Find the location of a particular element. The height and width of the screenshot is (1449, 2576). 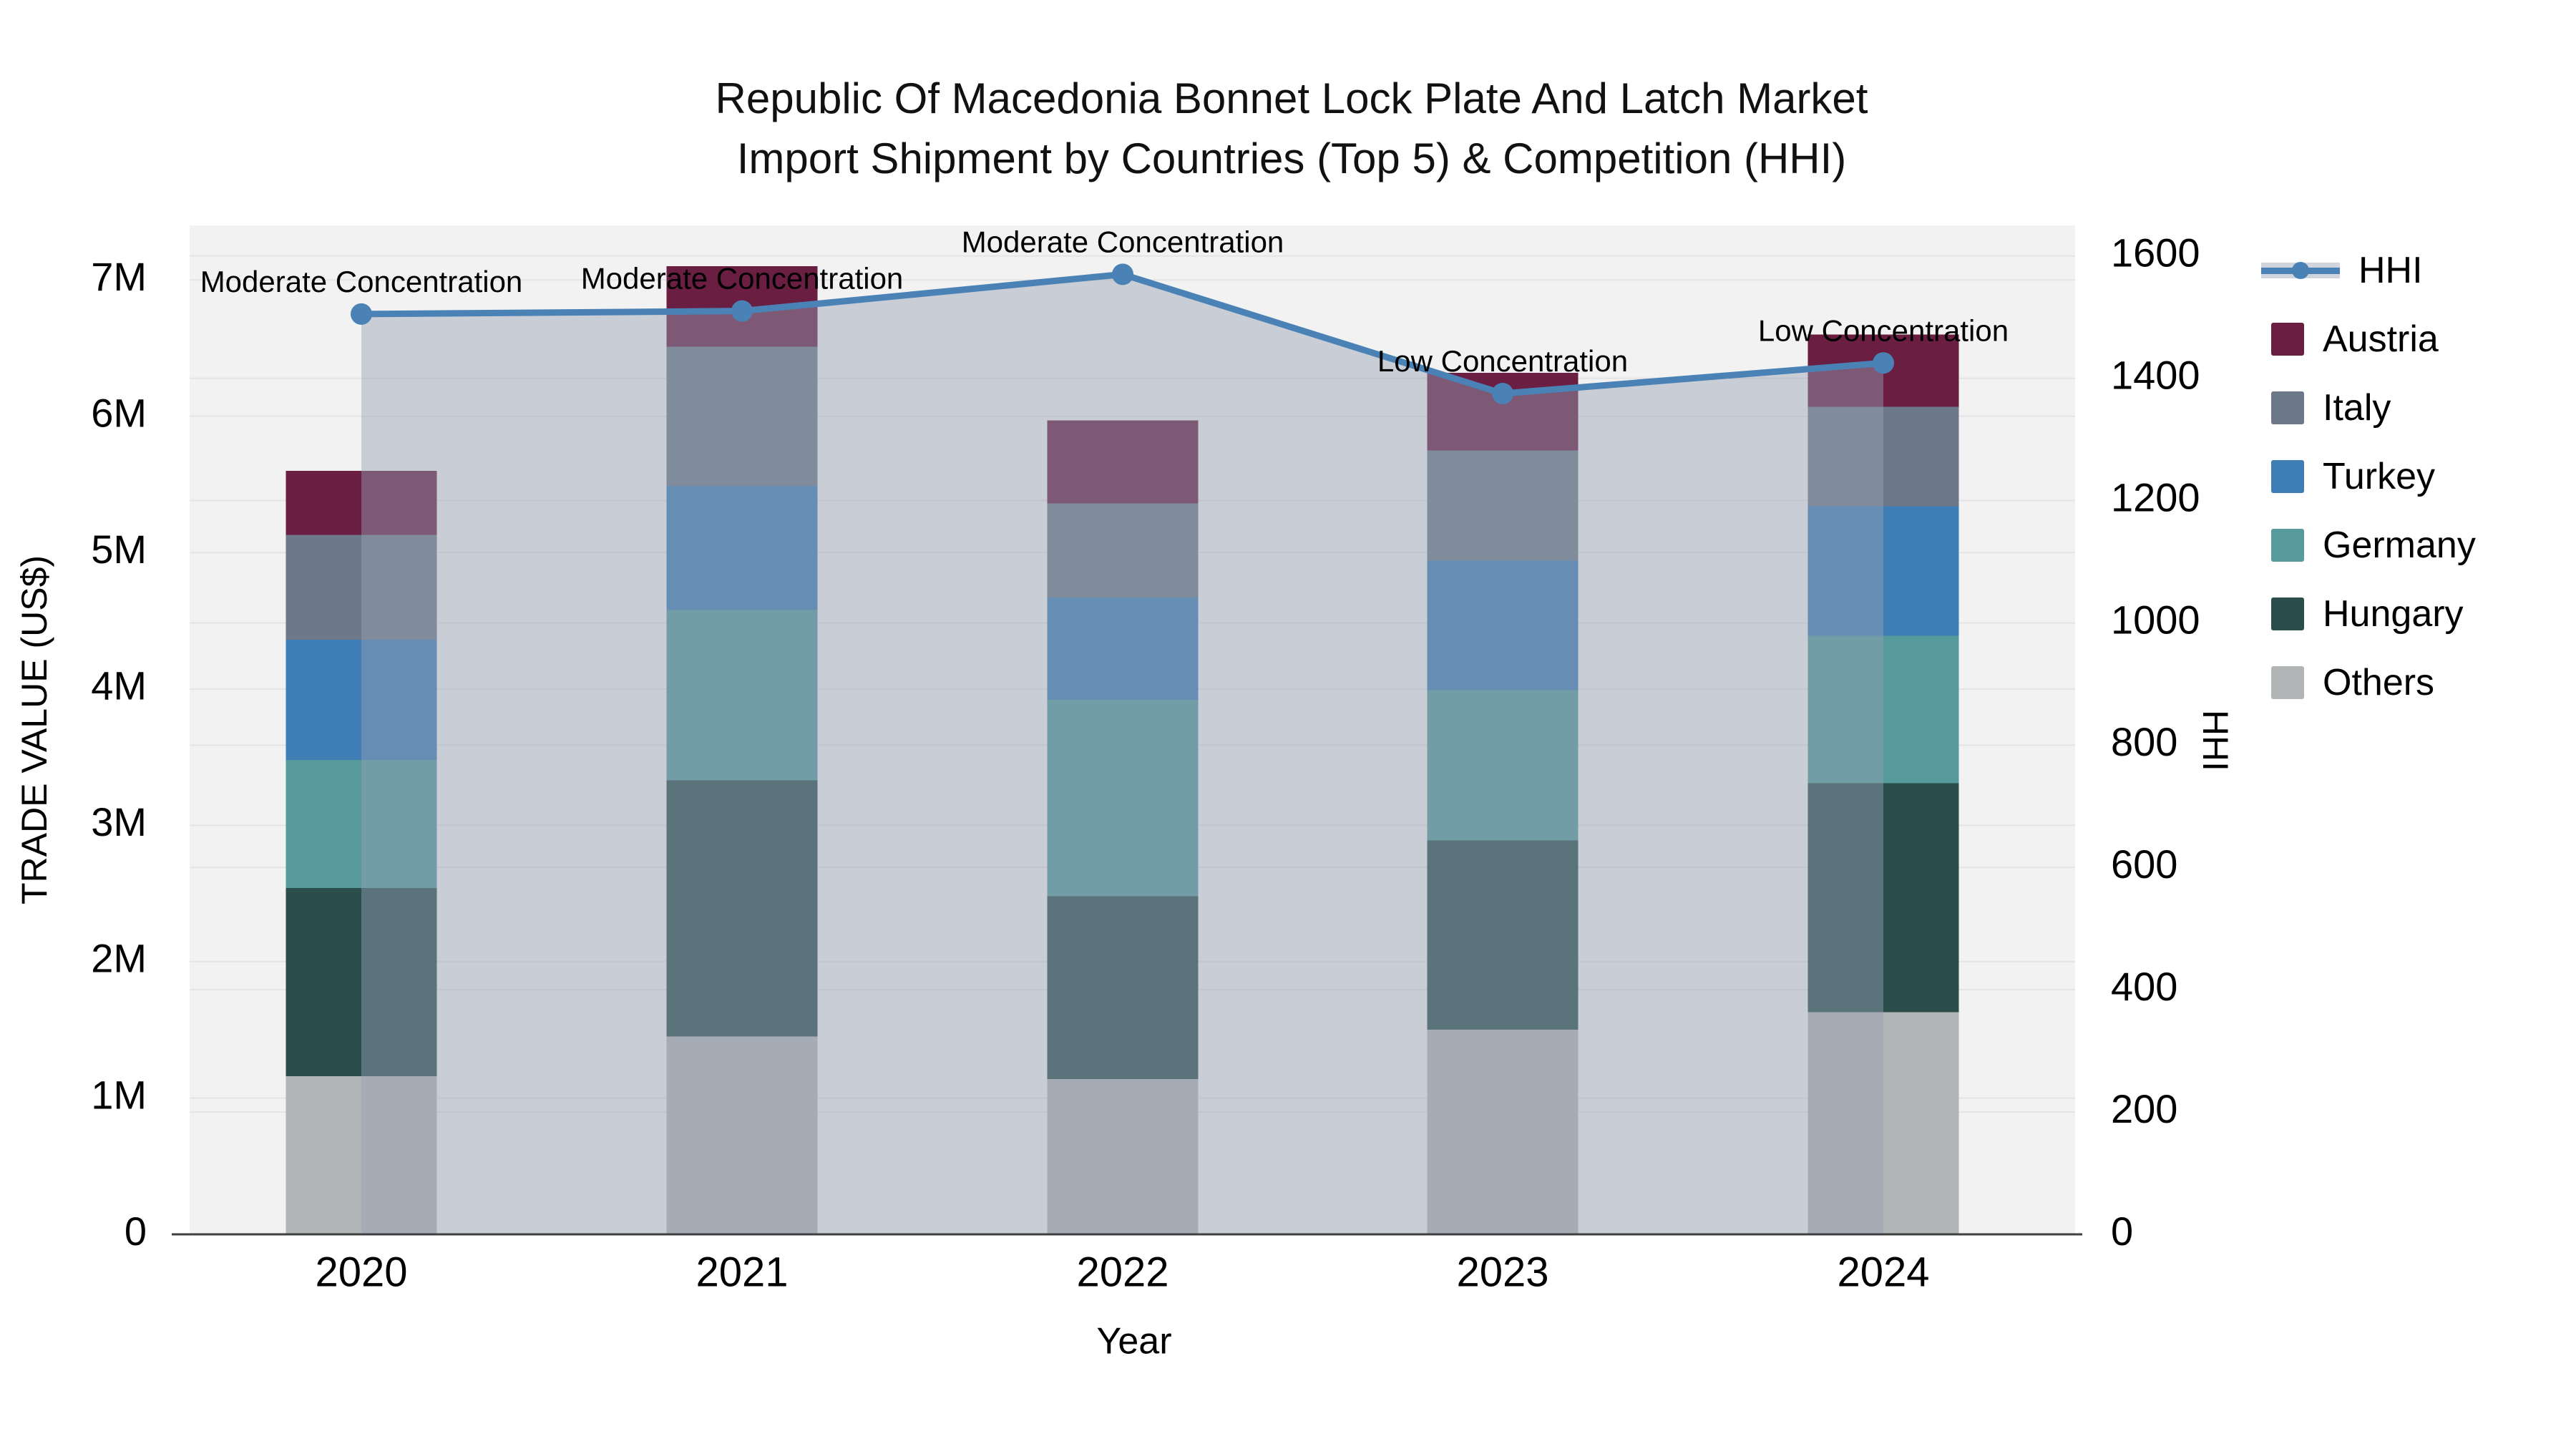

hhi-marker-2024 is located at coordinates (1883, 363).